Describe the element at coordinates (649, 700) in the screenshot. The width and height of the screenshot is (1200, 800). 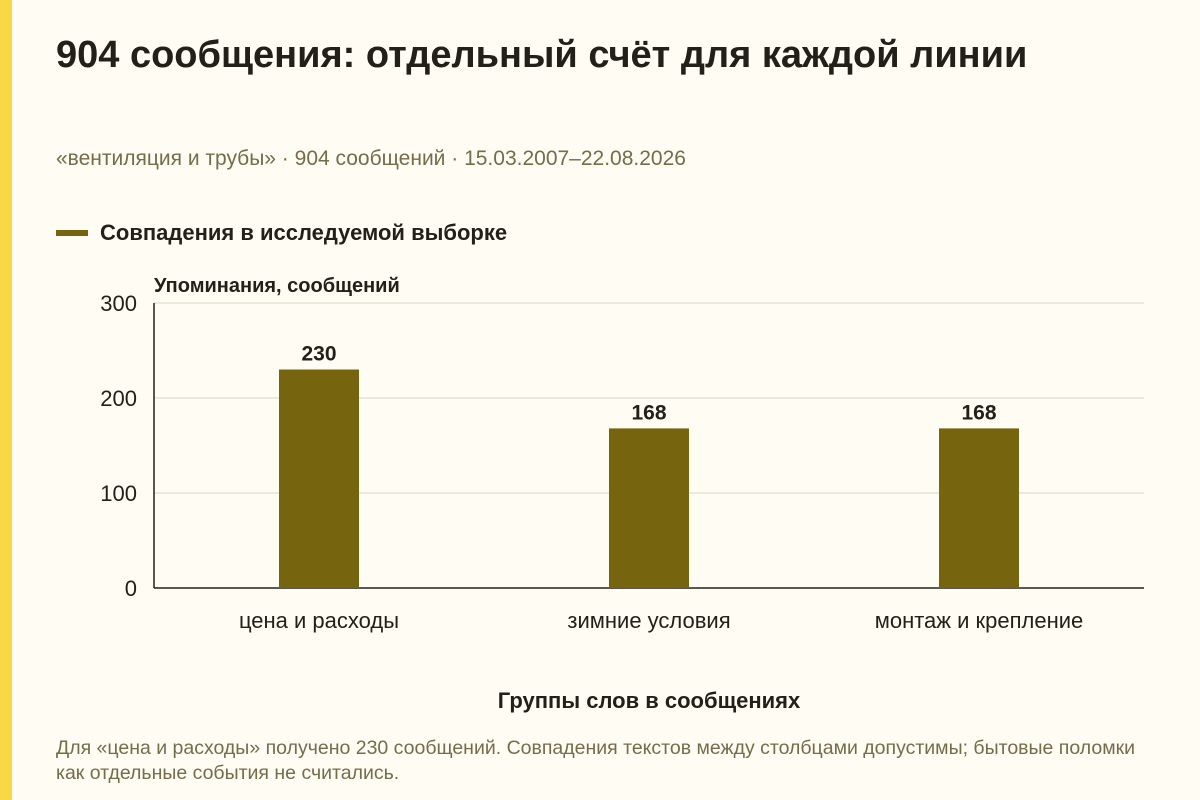
I see `x-axis-label: Группы слов в сообщениях` at that location.